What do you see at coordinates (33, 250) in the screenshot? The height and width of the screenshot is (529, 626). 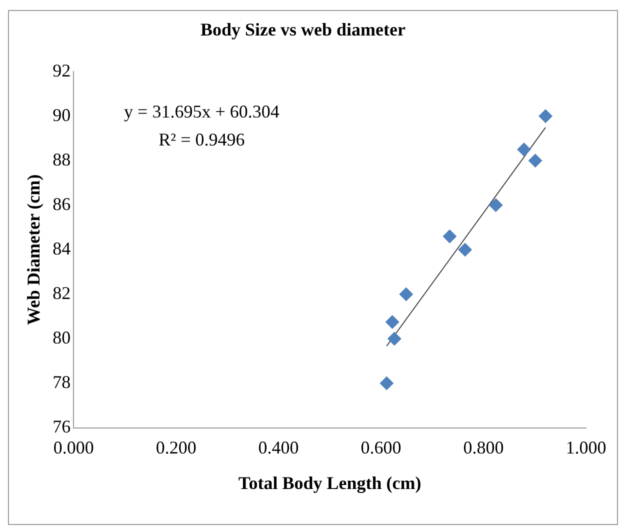 I see `y-axis-title: Web Diameter (cm)` at bounding box center [33, 250].